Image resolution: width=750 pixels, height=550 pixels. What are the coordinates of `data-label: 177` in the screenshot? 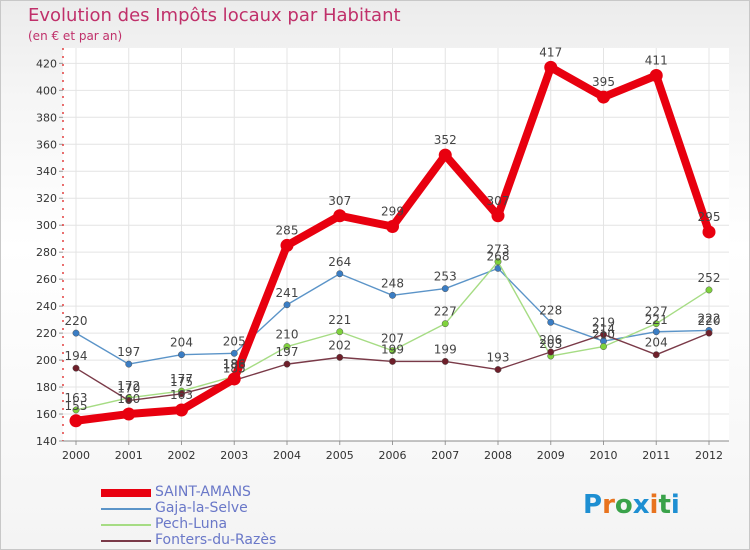 It's located at (181, 379).